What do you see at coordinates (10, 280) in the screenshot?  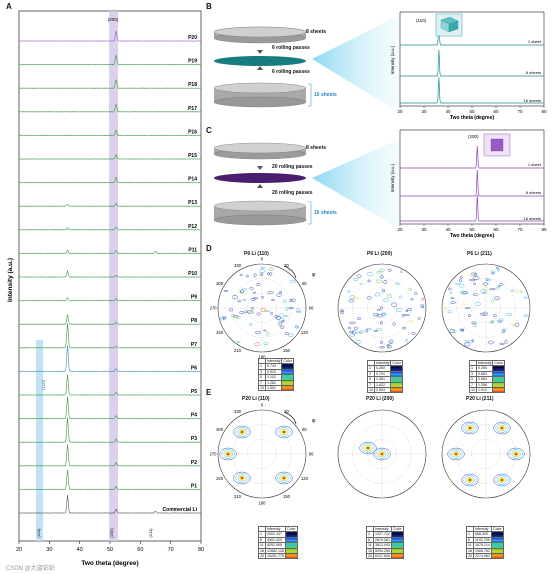 I see `panel-a-ylabel: Intensity (a.u.)` at bounding box center [10, 280].